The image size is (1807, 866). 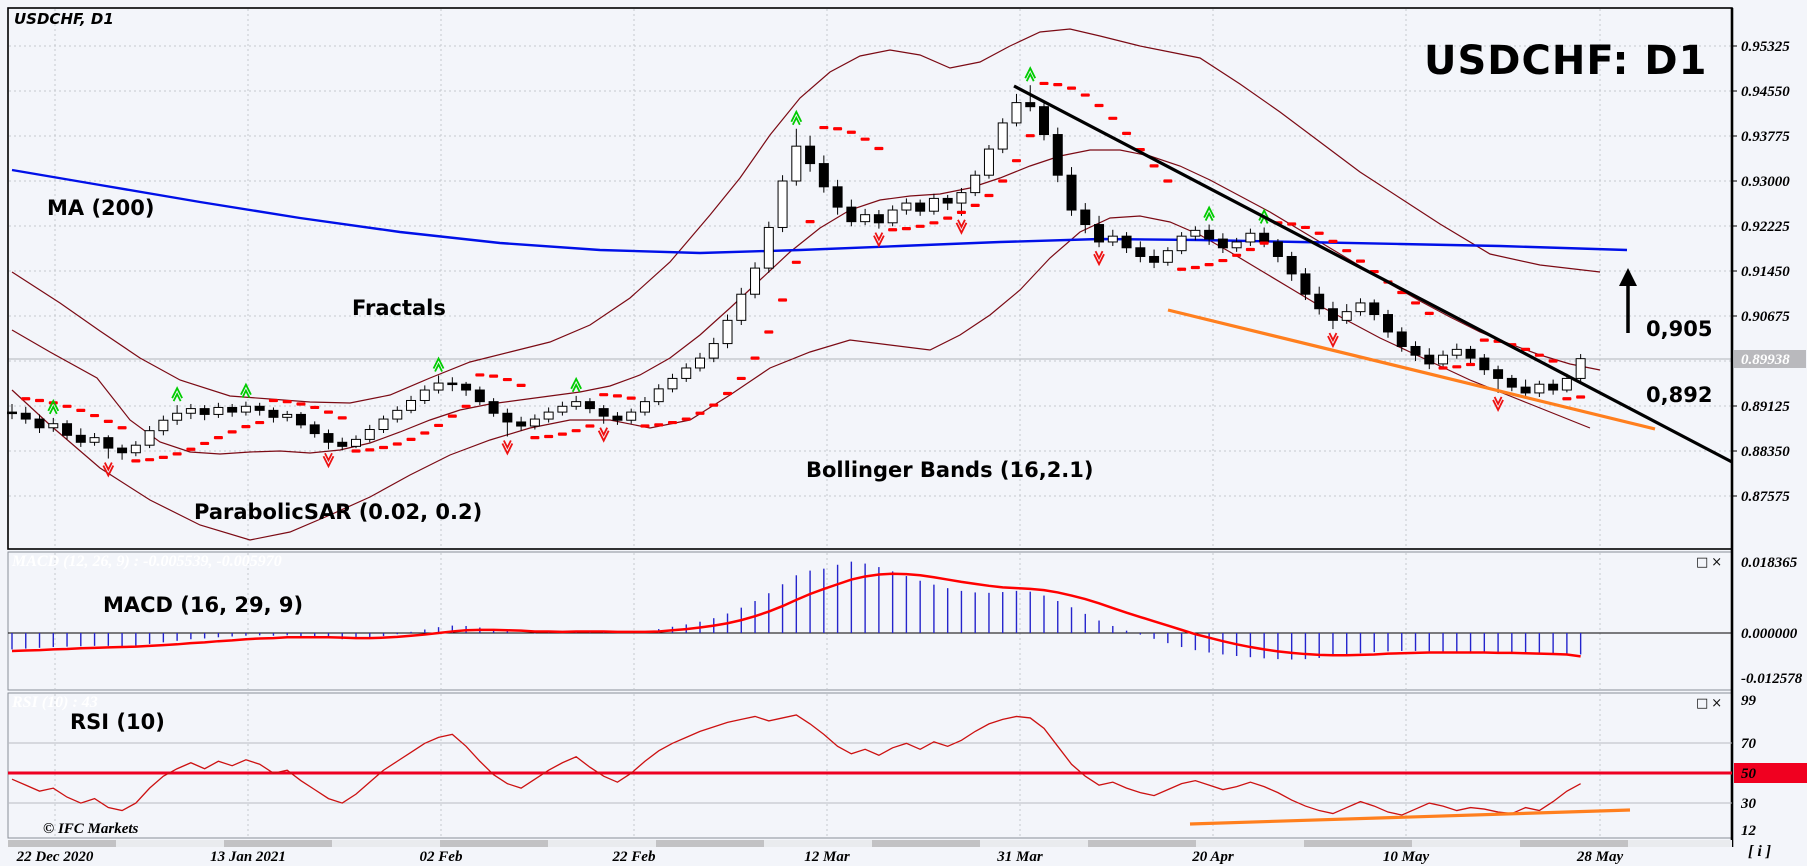 I want to click on psar-label: ParabolicSAR (0.02, 0.2), so click(x=338, y=512).